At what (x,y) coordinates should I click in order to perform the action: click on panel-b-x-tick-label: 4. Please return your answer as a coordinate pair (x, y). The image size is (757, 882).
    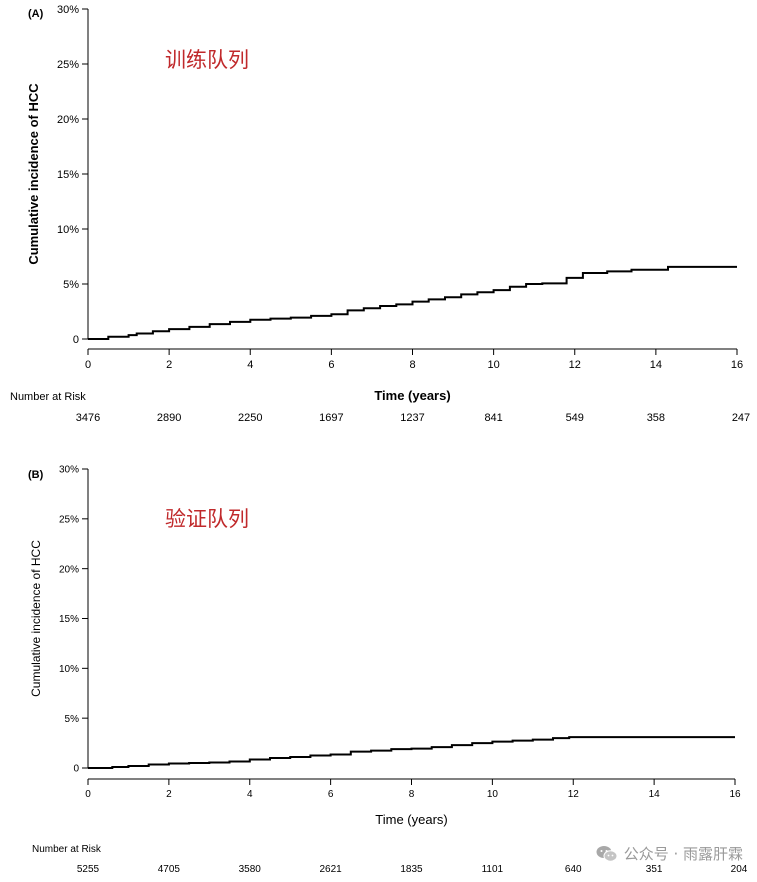
    Looking at the image, I should click on (250, 794).